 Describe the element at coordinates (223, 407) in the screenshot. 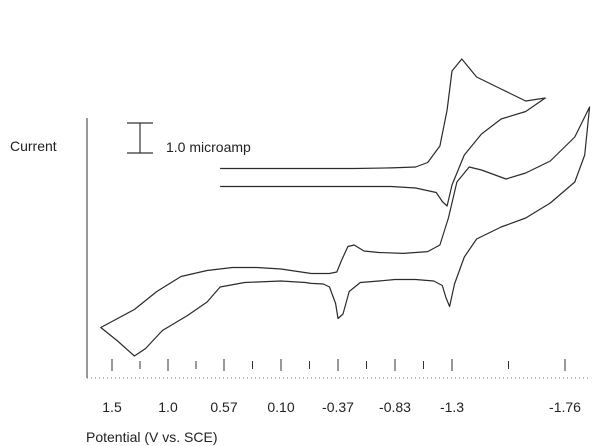

I see `x-tick-label: 0.57` at that location.